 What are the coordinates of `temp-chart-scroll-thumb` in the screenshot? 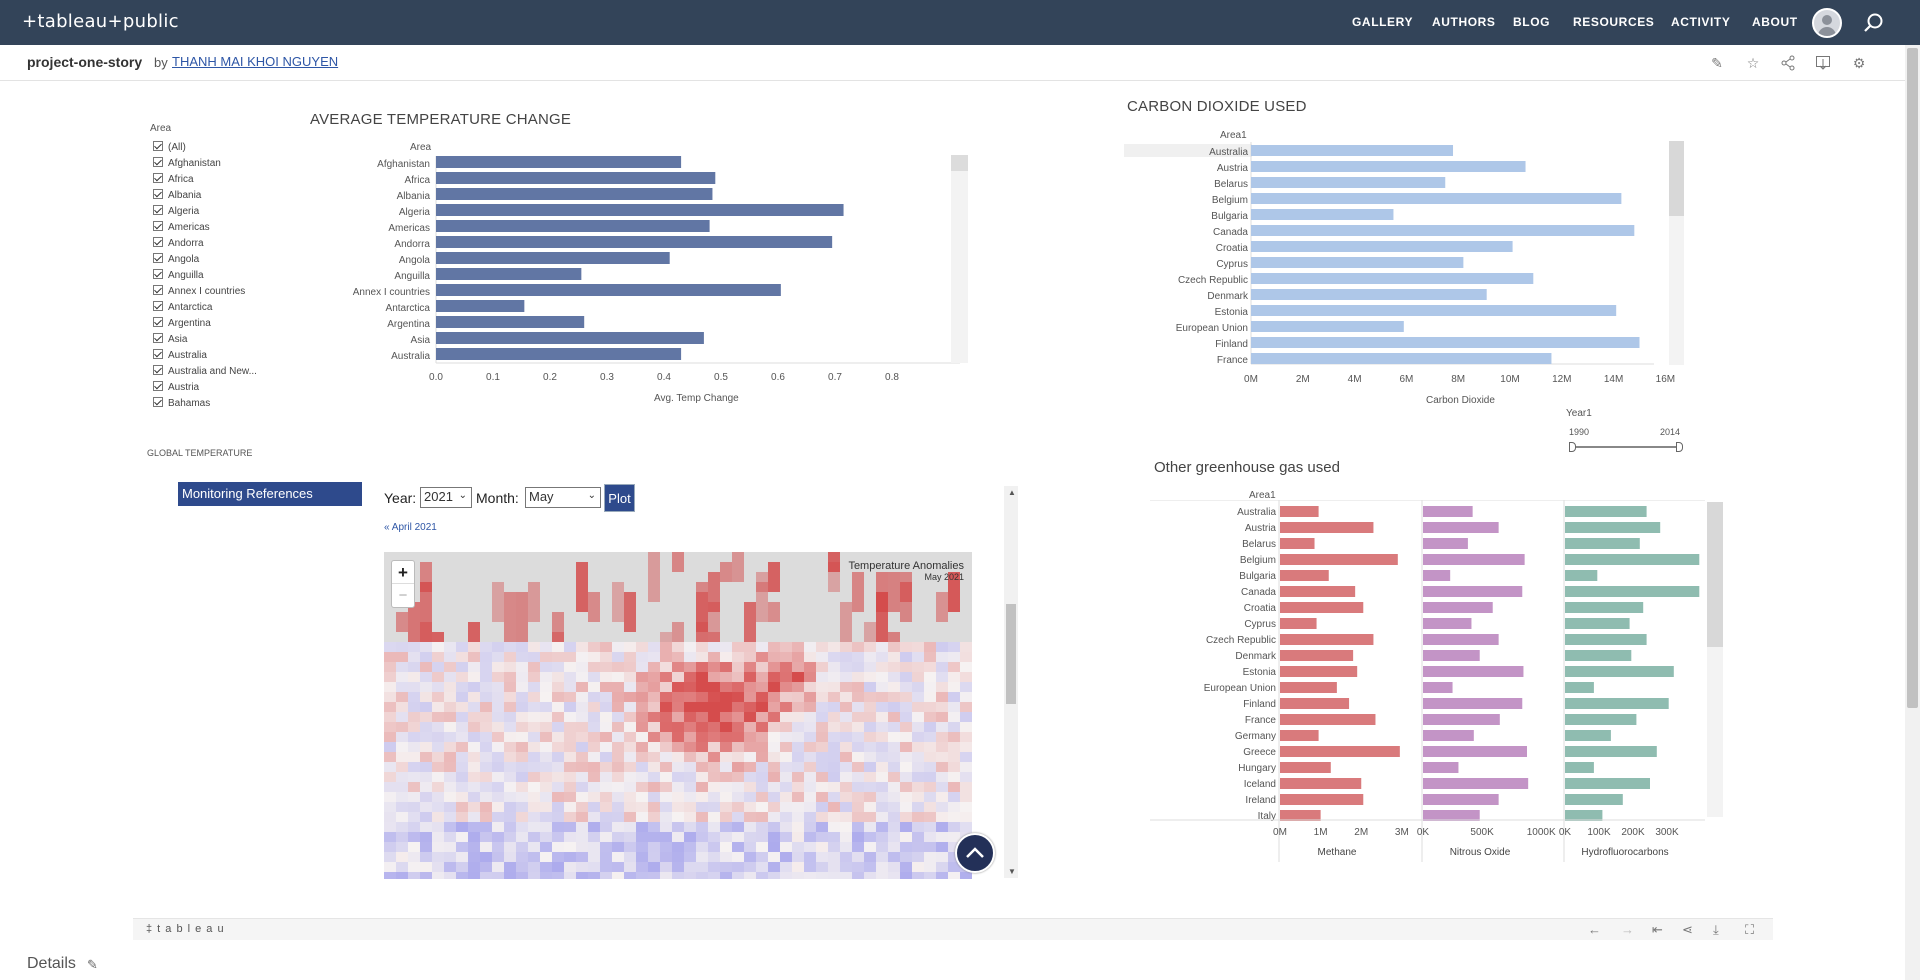 It's located at (959, 163).